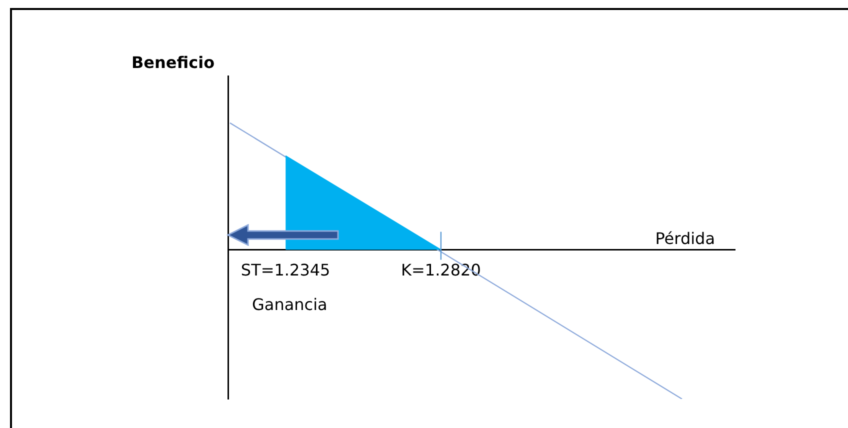 Image resolution: width=848 pixels, height=428 pixels. Describe the element at coordinates (685, 238) in the screenshot. I see `x-axis-title: Pérdida` at that location.